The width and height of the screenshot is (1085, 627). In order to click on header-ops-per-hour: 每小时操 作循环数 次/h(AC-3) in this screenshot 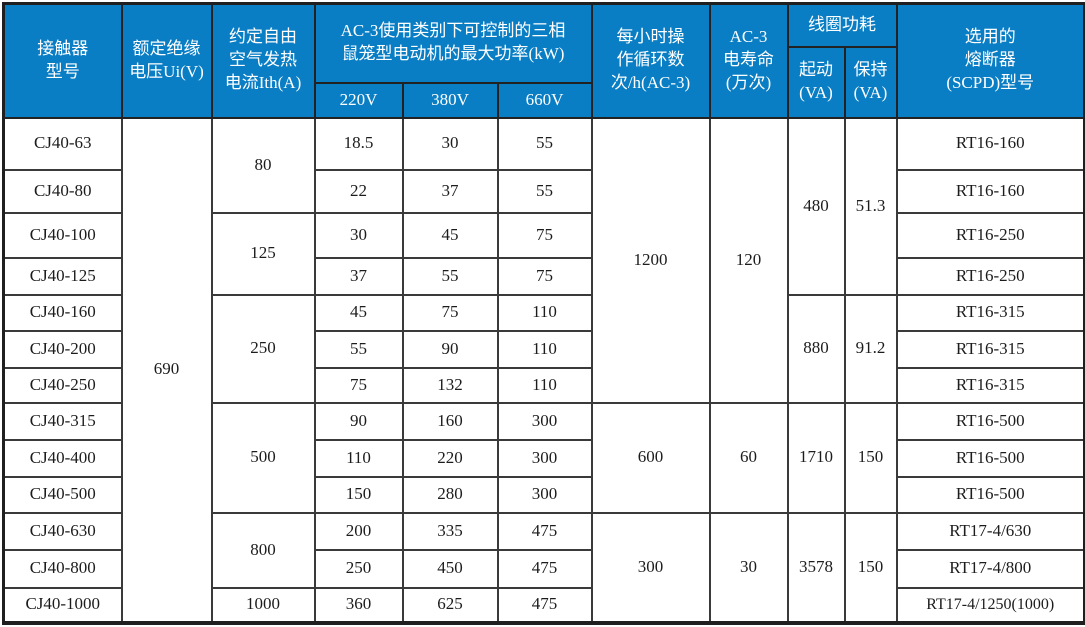, I will do `click(650, 60)`.